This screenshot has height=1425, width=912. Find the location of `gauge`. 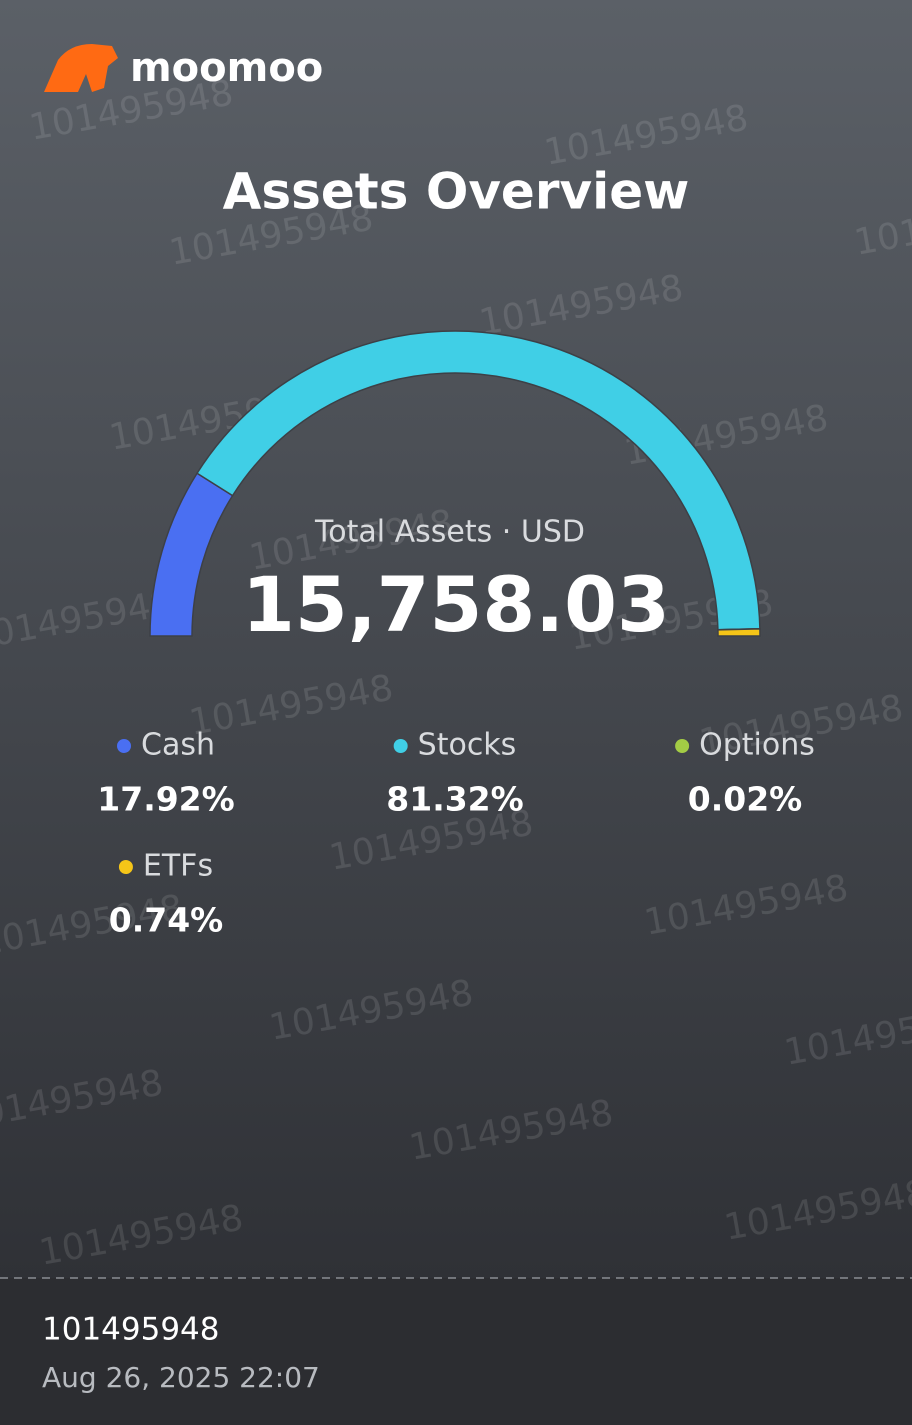

gauge is located at coordinates (455, 483).